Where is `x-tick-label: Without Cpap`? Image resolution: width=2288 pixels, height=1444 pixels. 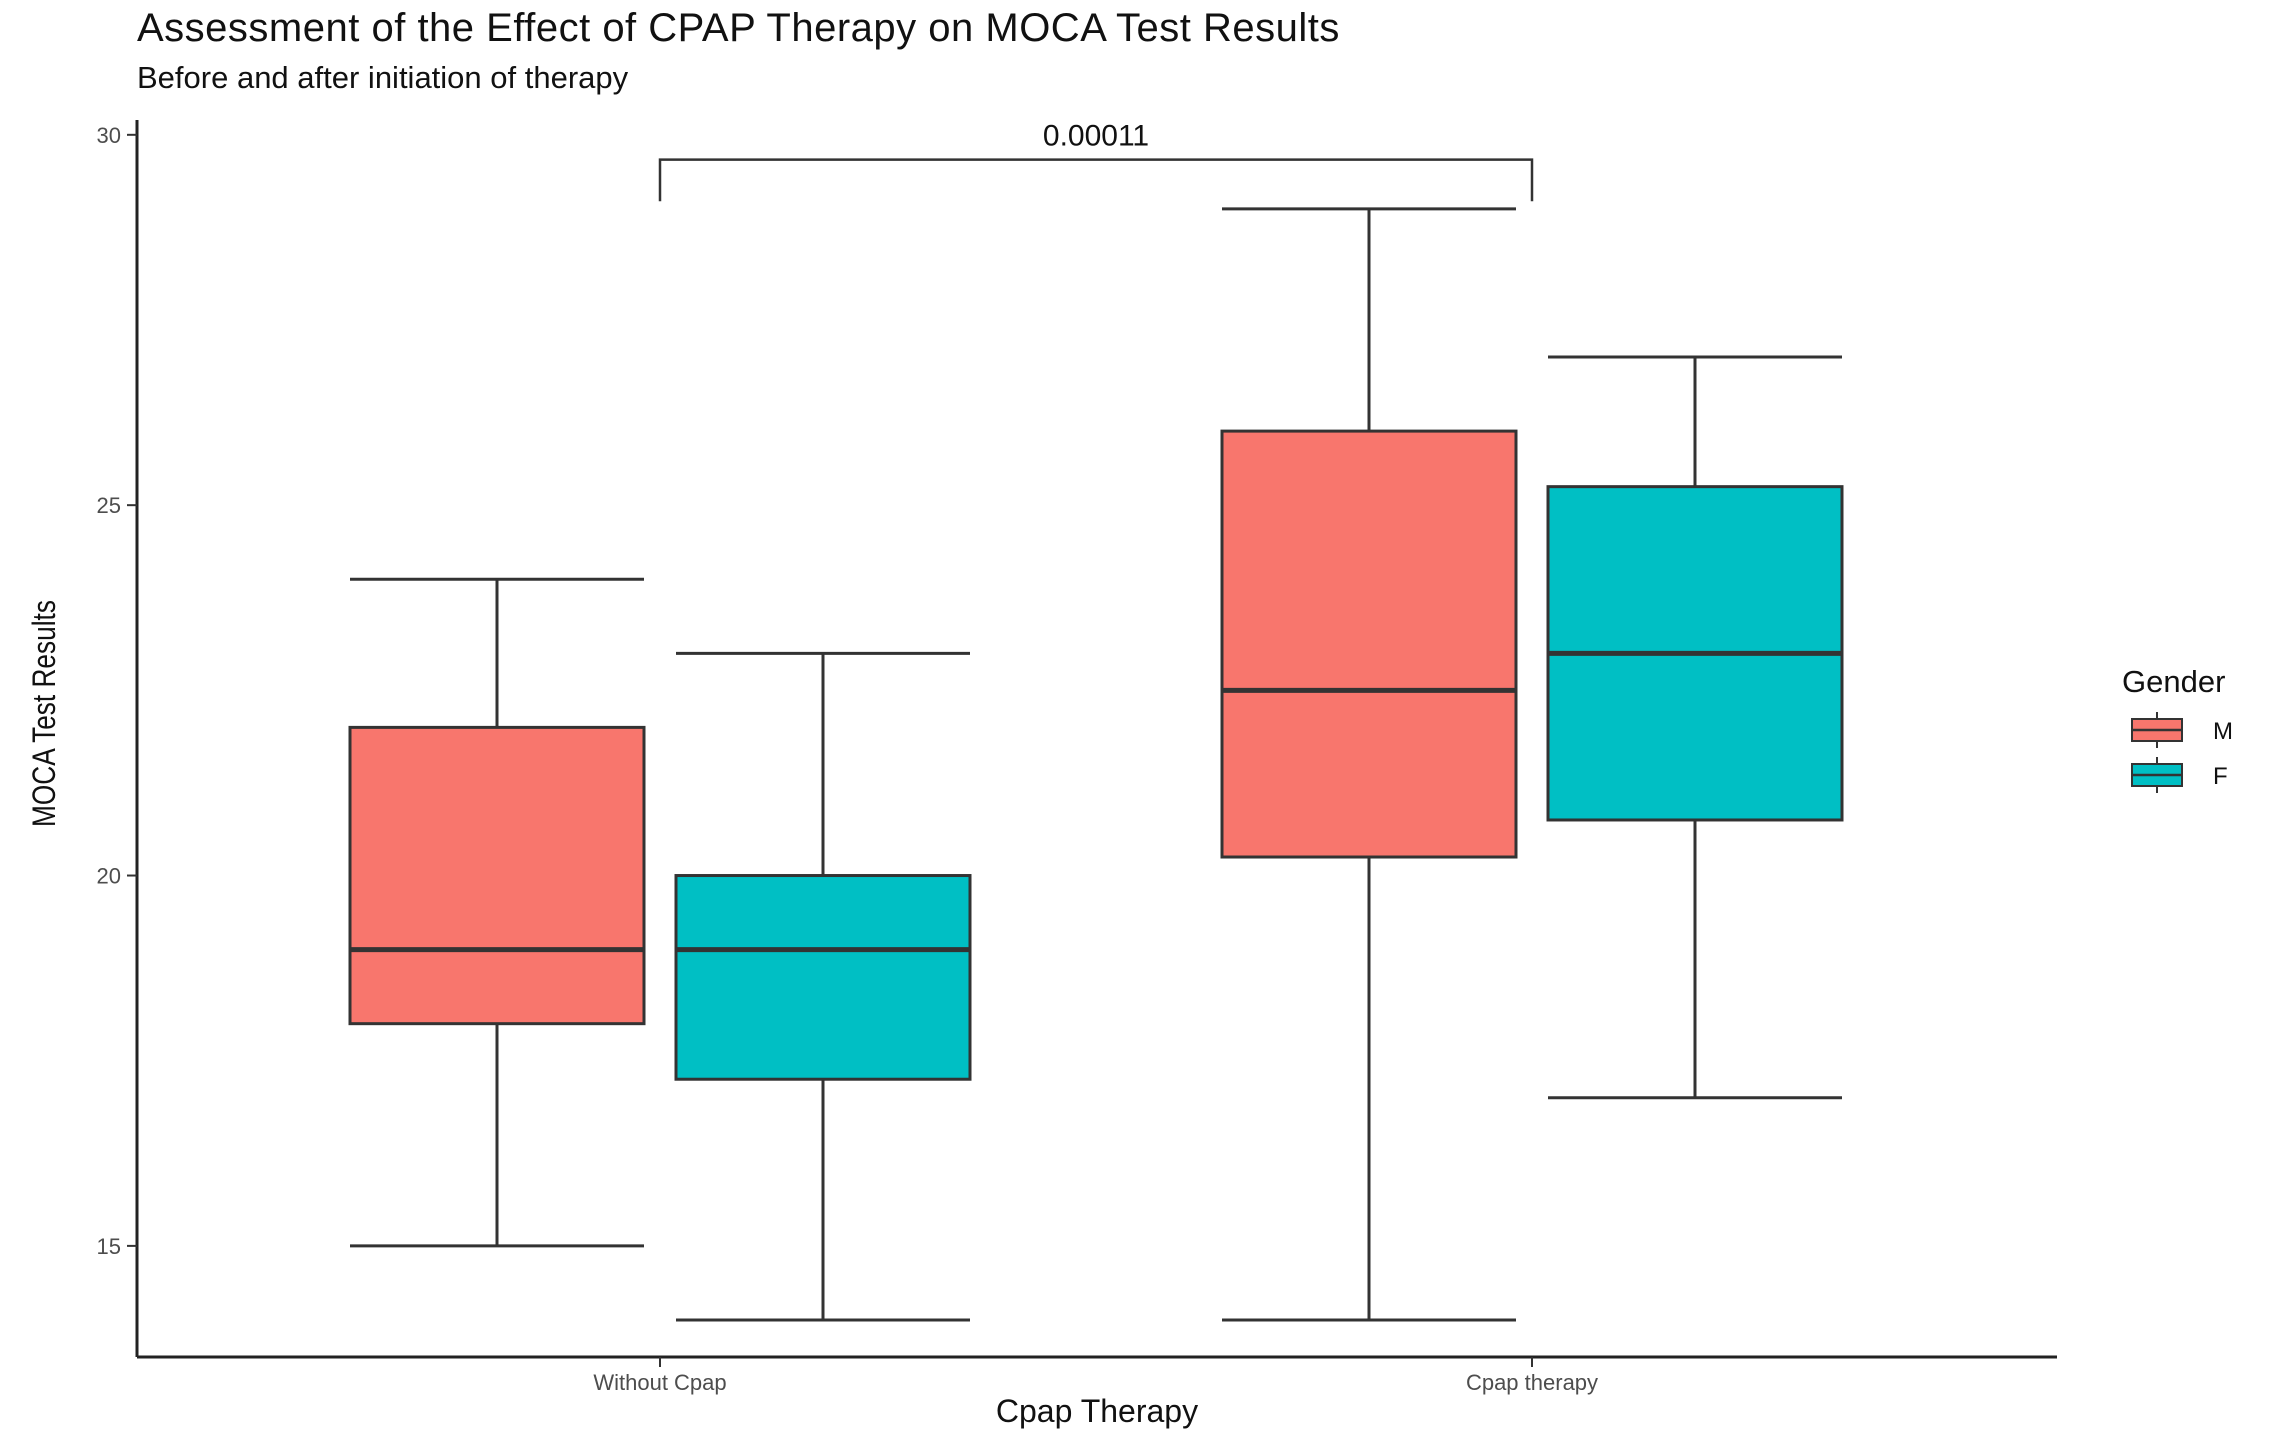
x-tick-label: Without Cpap is located at coordinates (659, 1382).